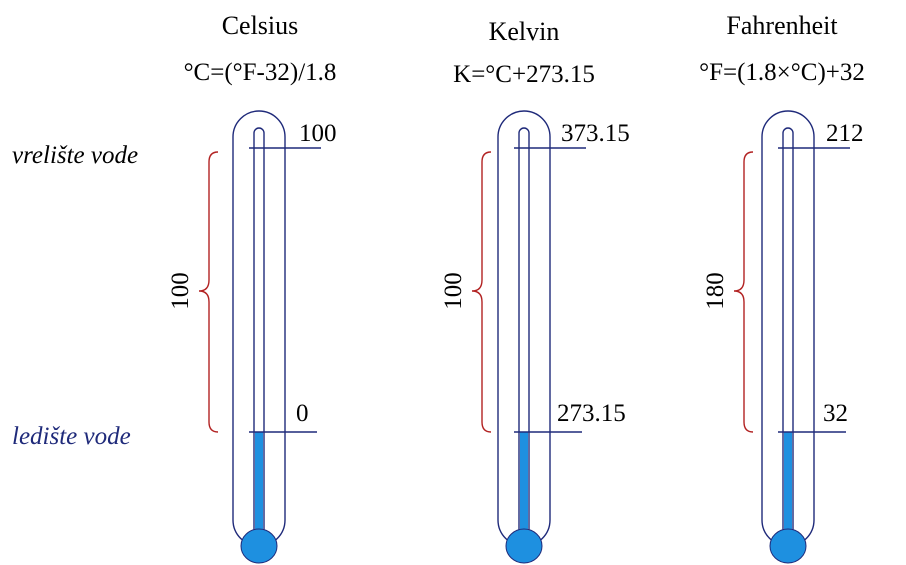 The width and height of the screenshot is (906, 565). I want to click on scale-title: Kelvin, so click(524, 31).